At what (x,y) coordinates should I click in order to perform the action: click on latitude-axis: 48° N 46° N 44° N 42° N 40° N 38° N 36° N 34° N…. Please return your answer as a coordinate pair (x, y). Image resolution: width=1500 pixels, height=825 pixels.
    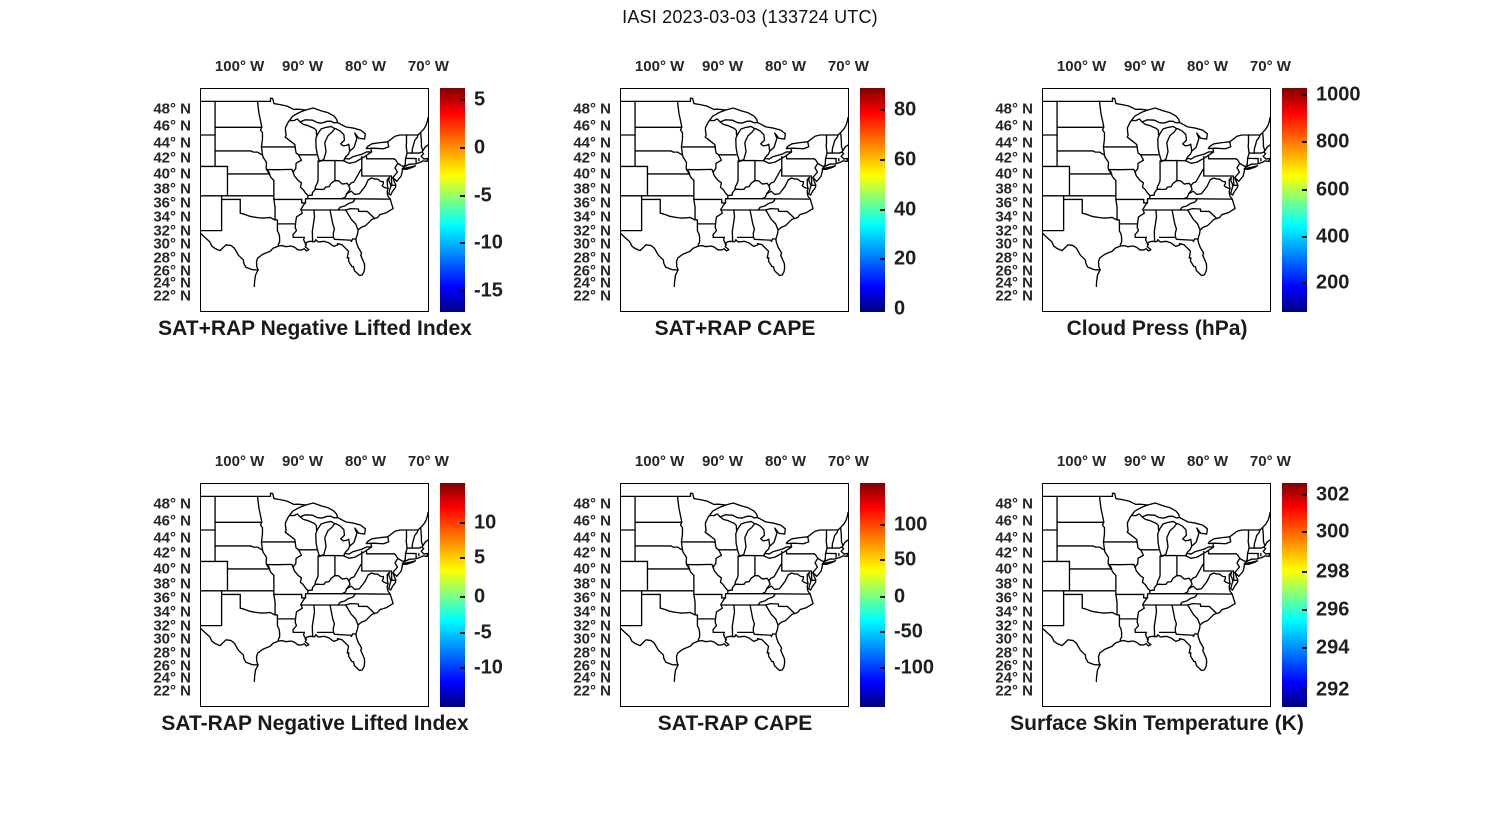
    Looking at the image, I should click on (576, 200).